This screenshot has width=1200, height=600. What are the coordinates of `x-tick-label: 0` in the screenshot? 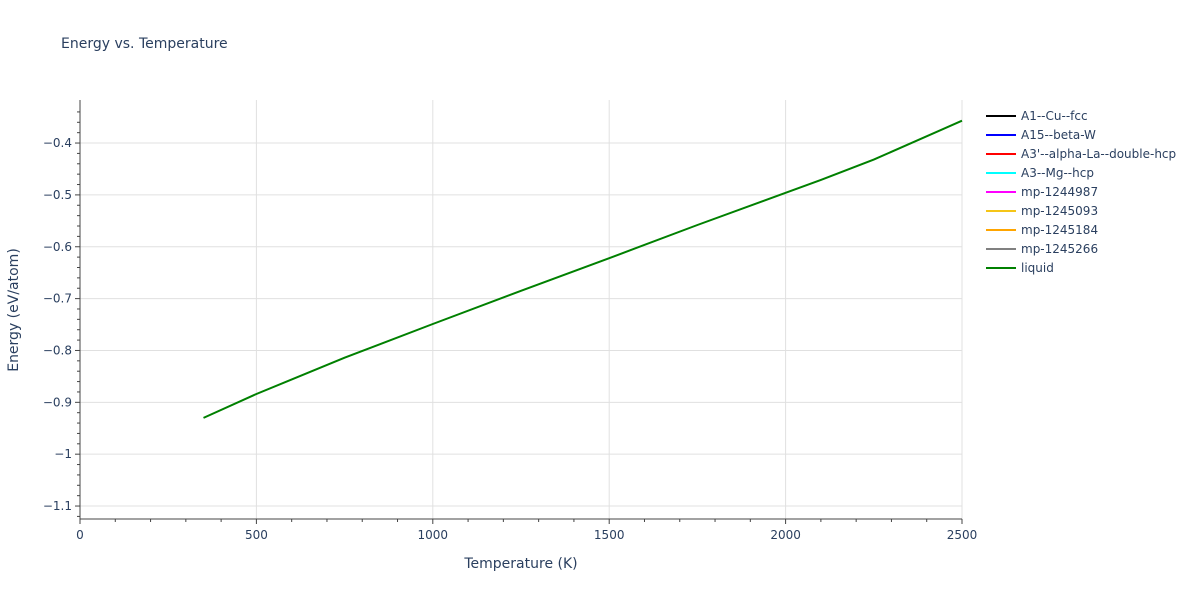 It's located at (80, 535).